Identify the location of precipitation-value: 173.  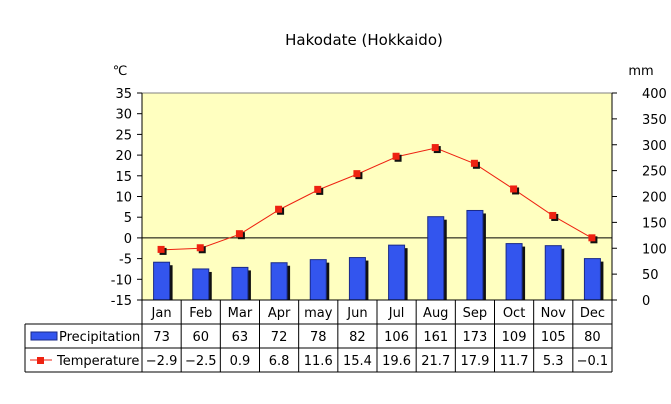
(475, 337).